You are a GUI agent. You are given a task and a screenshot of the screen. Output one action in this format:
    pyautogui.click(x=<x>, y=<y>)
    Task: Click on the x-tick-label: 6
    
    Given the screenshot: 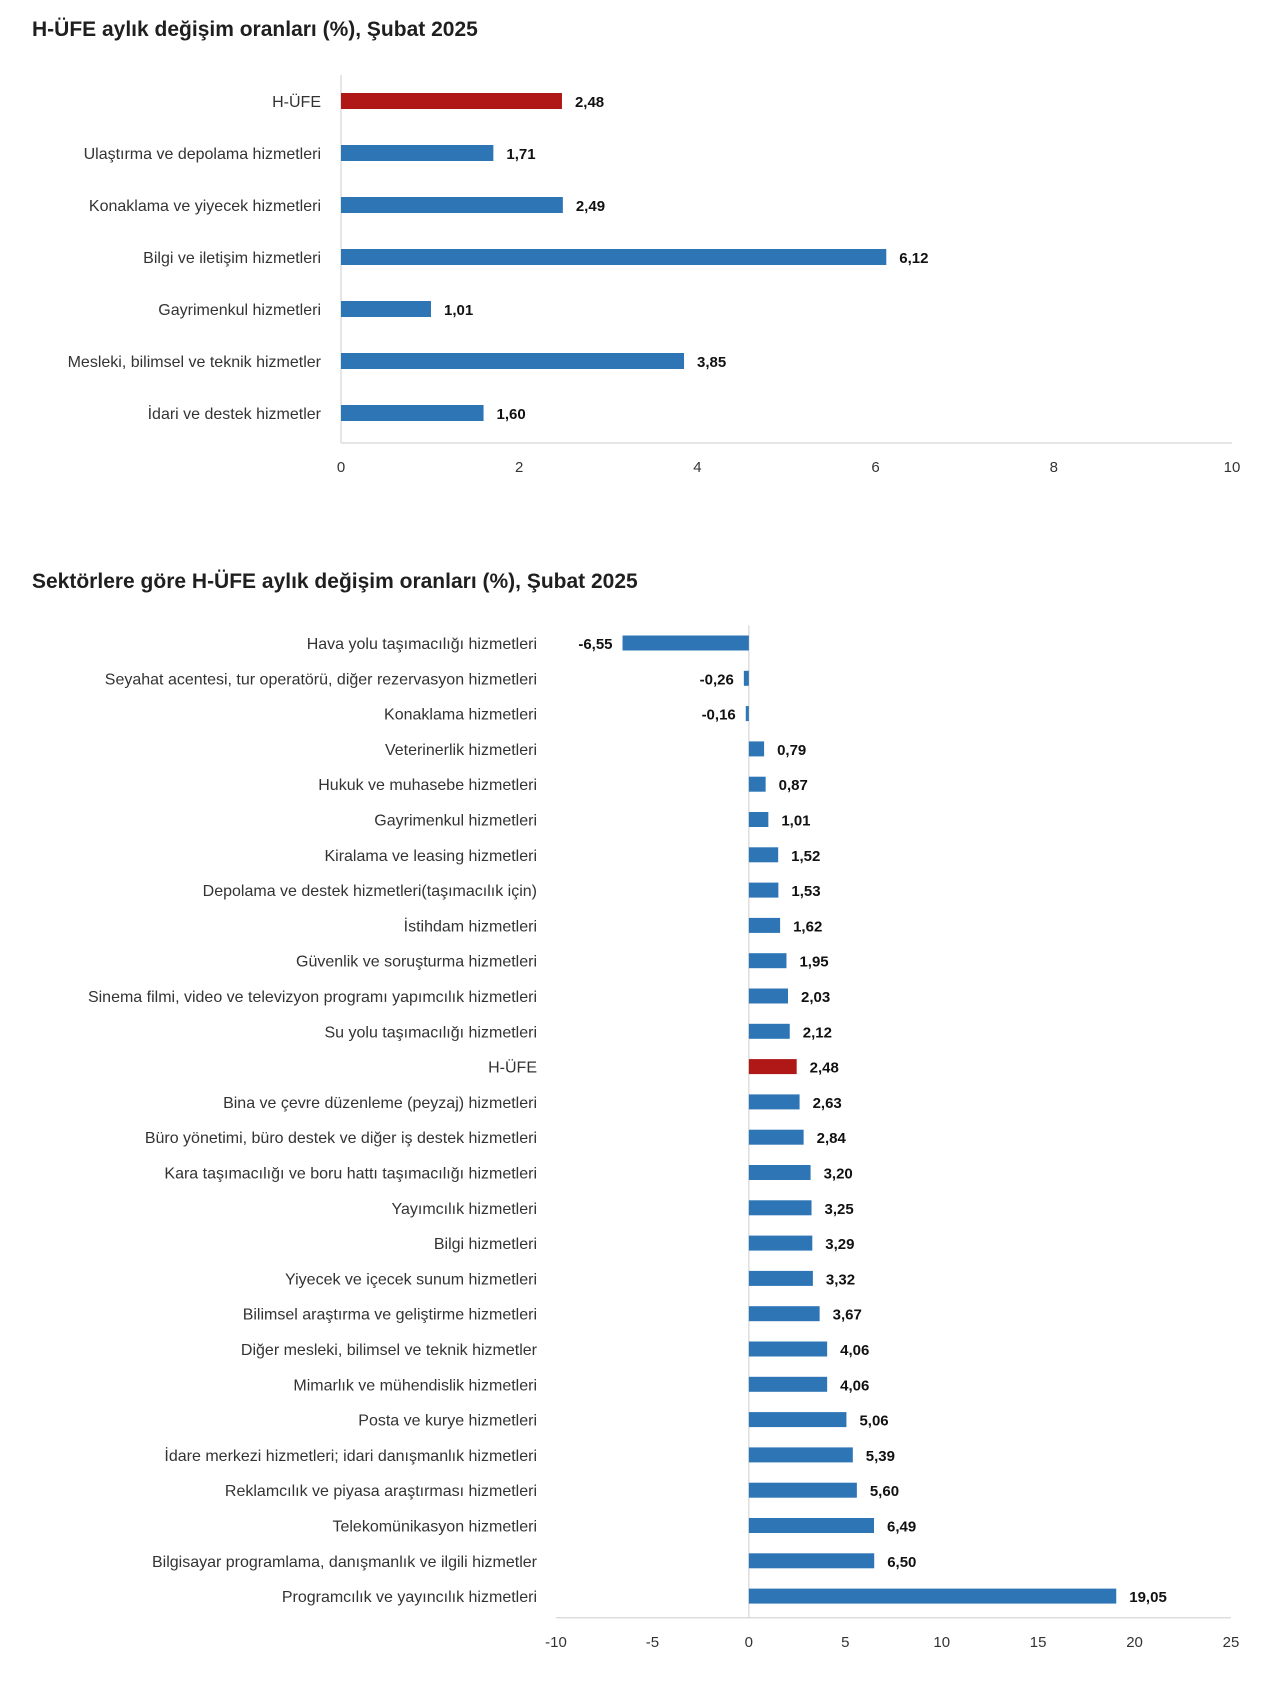 What is the action you would take?
    pyautogui.click(x=875, y=467)
    